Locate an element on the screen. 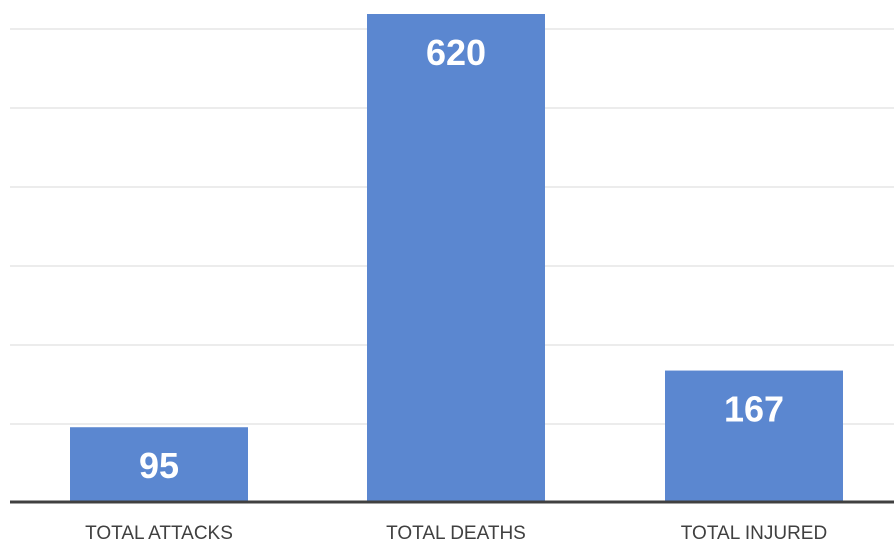 Image resolution: width=894 pixels, height=544 pixels. bar-total-attacks is located at coordinates (159, 464).